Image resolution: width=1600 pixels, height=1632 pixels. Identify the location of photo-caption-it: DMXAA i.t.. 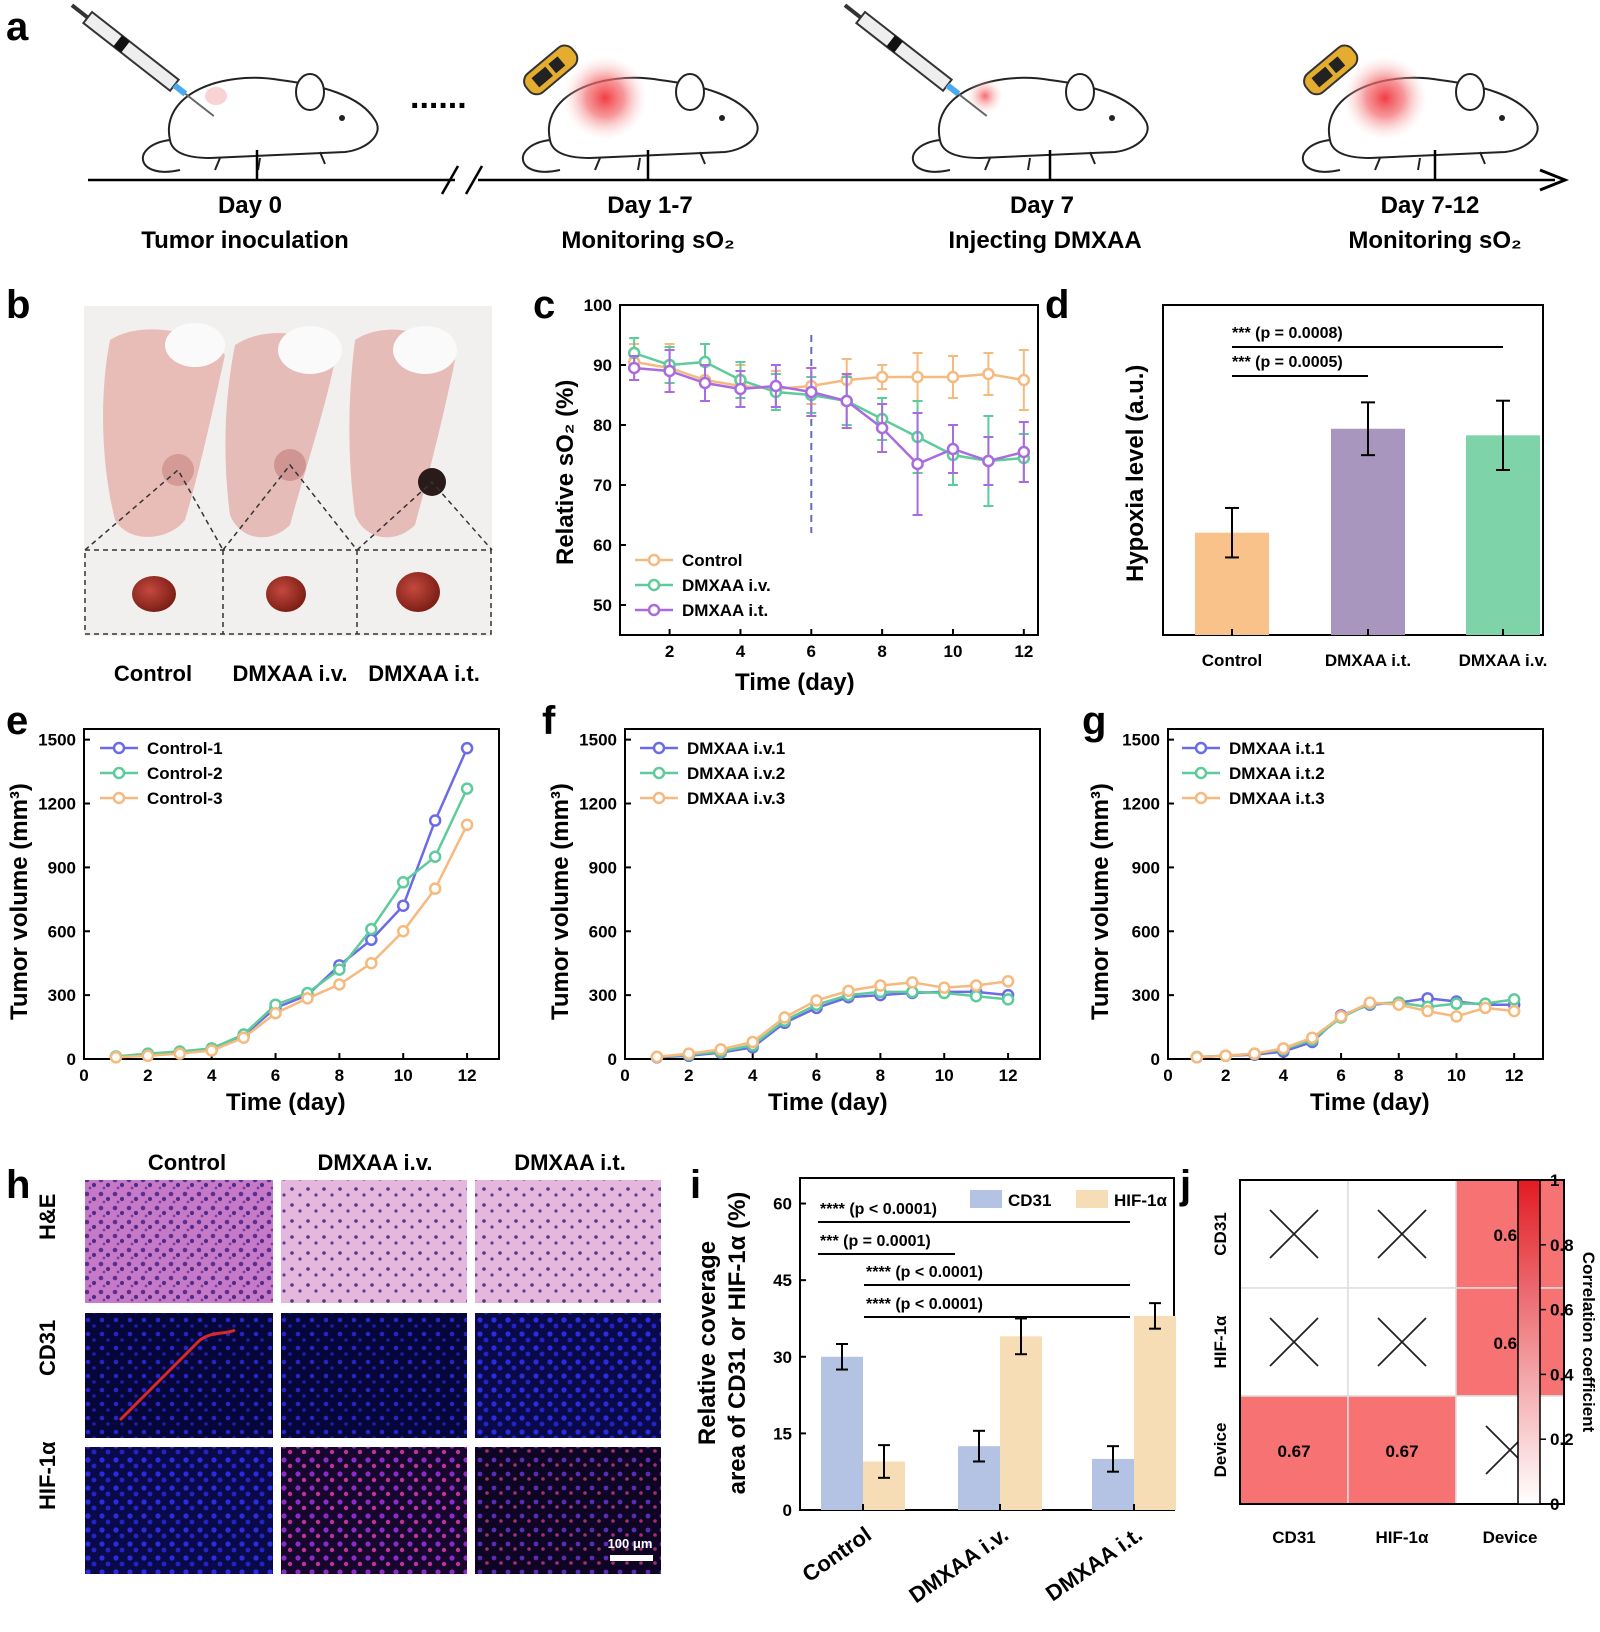
(424, 673).